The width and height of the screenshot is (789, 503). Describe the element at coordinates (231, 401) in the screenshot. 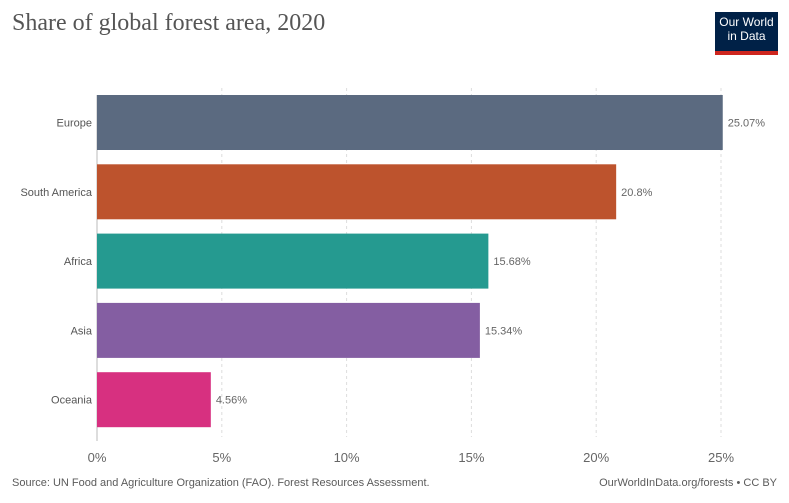

I see `value-label: 4.56%` at that location.